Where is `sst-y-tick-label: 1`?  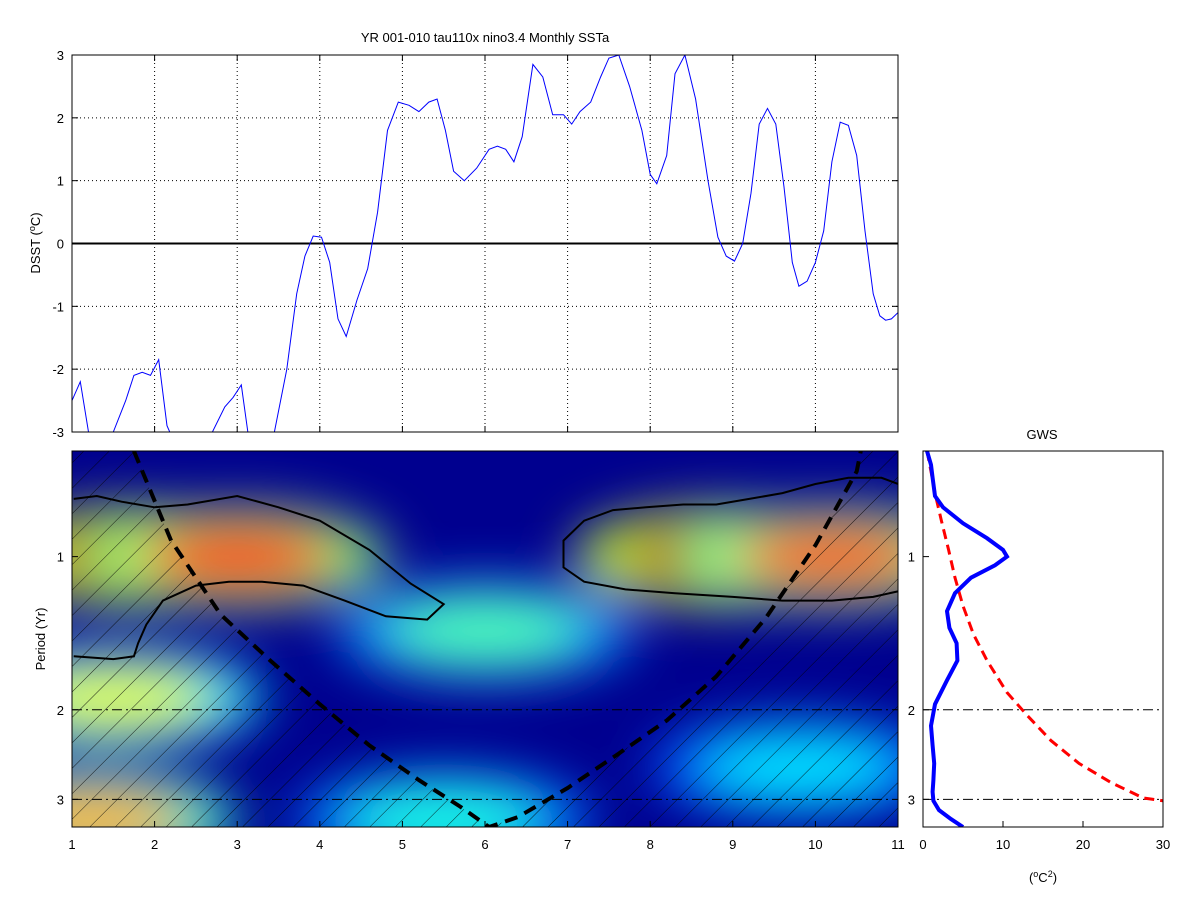
sst-y-tick-label: 1 is located at coordinates (60, 181).